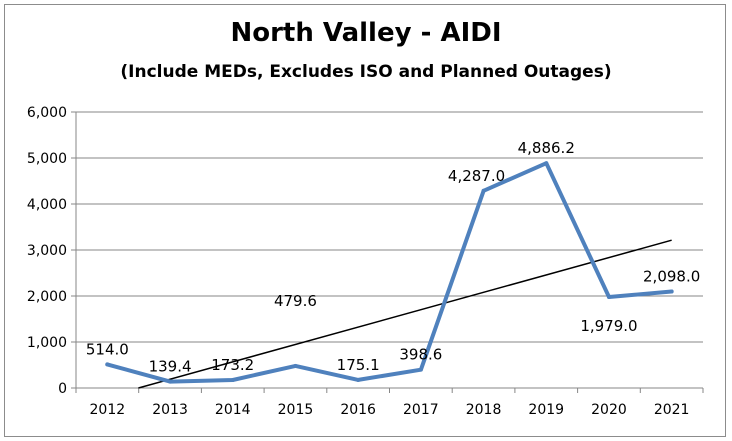  What do you see at coordinates (295, 301) in the screenshot?
I see `data-label: 479.6` at bounding box center [295, 301].